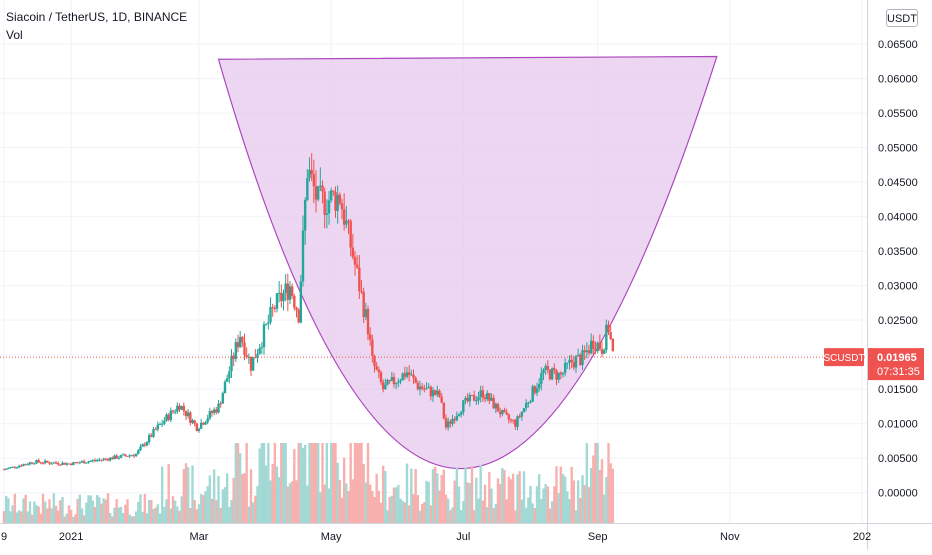  I want to click on price-tick-label: 0.00000, so click(898, 494).